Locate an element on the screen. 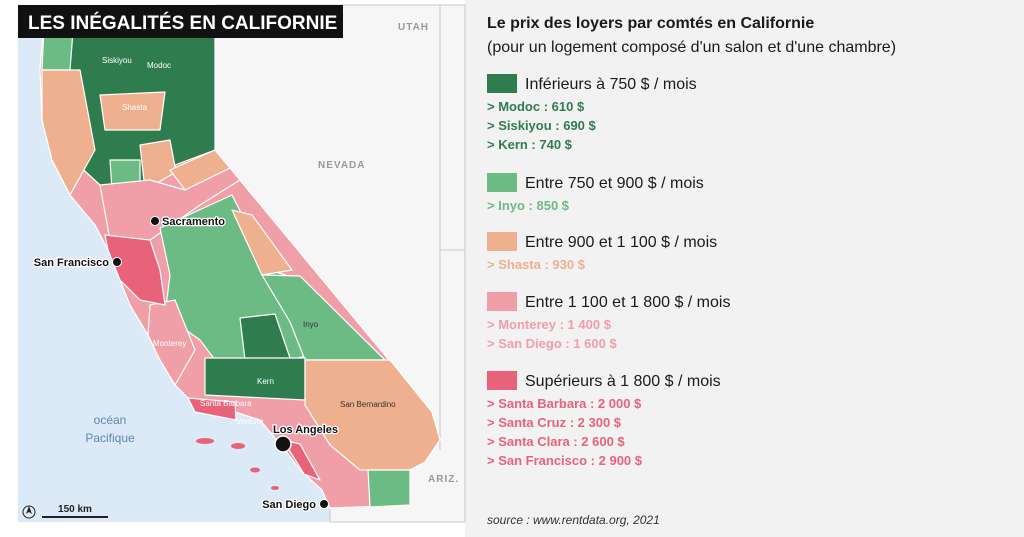 Image resolution: width=1024 pixels, height=537 pixels. legend-item: > San Francisco : 2 900 $ is located at coordinates (565, 460).